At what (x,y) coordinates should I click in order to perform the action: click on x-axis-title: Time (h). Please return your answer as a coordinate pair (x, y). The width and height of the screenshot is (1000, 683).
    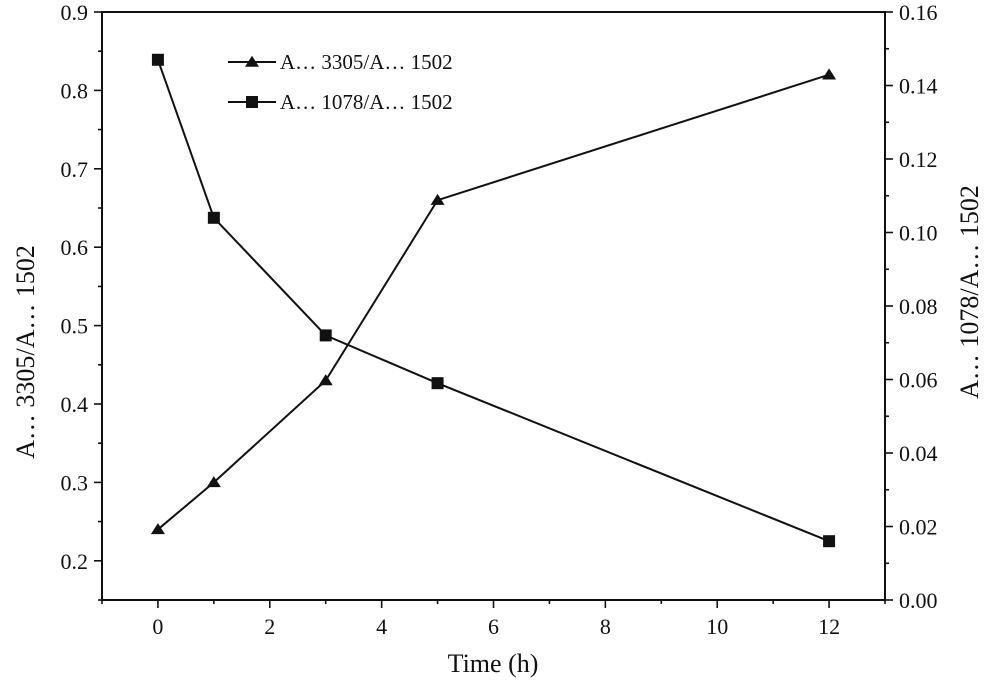
    Looking at the image, I should click on (493, 663).